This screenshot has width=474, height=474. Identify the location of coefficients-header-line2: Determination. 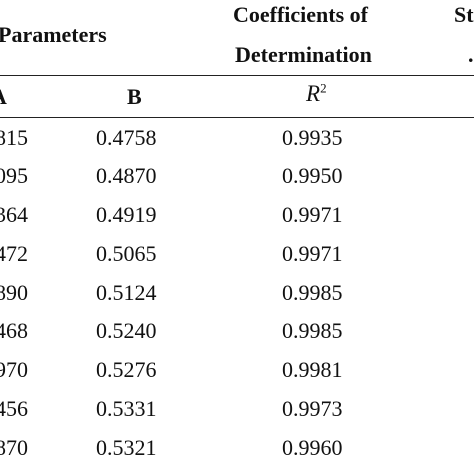
(303, 54).